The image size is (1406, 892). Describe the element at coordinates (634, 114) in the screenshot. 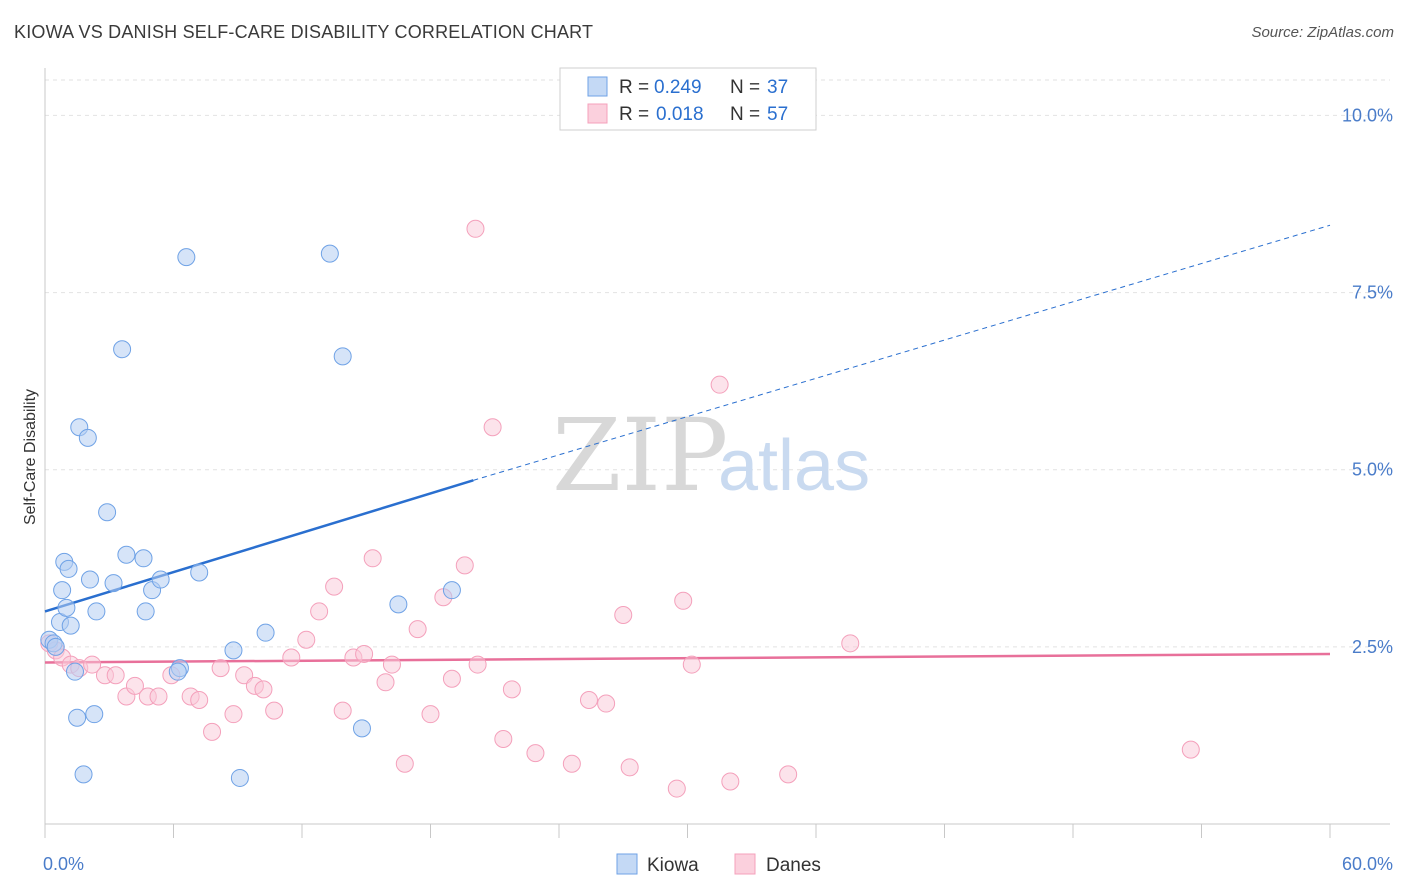

I see `legend-r-label-danes: R =` at that location.